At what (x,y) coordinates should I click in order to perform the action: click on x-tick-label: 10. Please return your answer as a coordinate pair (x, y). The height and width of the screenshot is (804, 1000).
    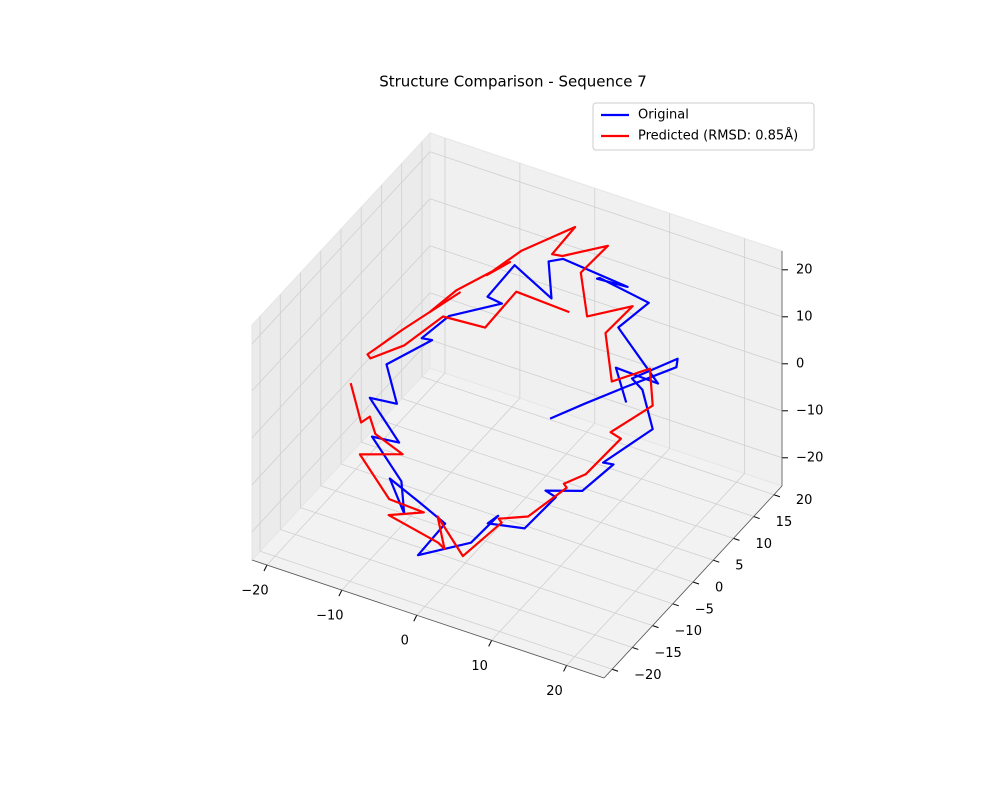
    Looking at the image, I should click on (479, 666).